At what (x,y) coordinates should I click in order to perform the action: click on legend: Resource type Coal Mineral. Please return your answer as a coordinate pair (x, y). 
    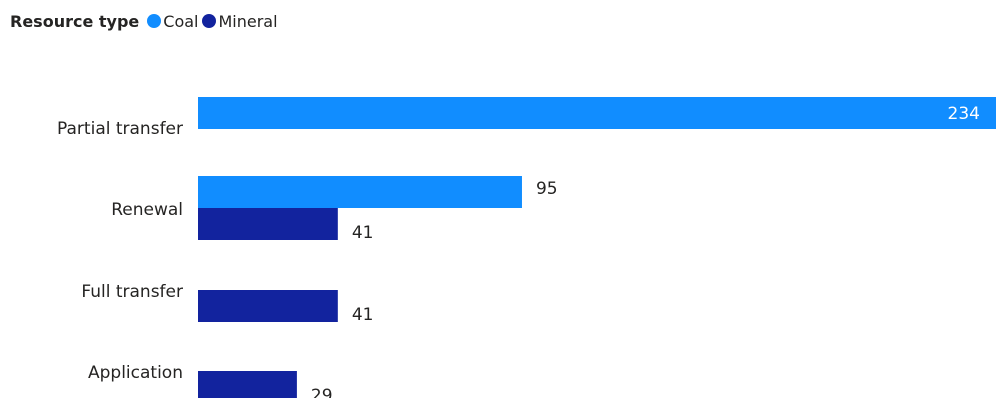
    Looking at the image, I should click on (146, 21).